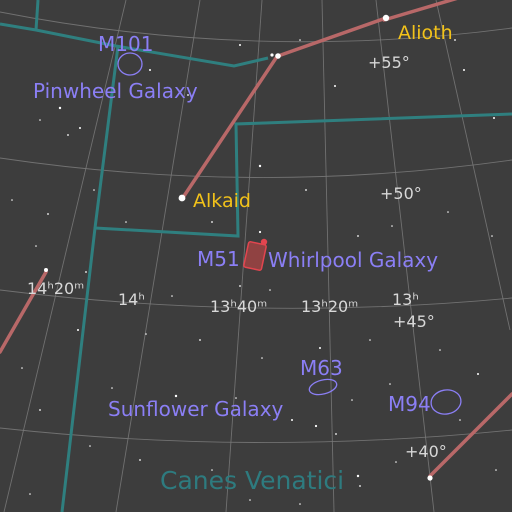  I want to click on m101-marker, so click(130, 64).